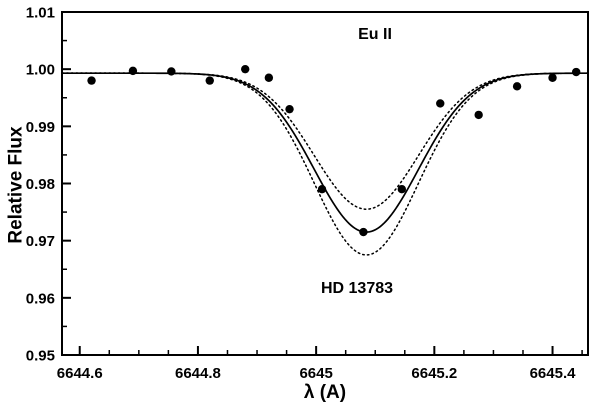  I want to click on y-axis-label: Relative Flux, so click(16, 185).